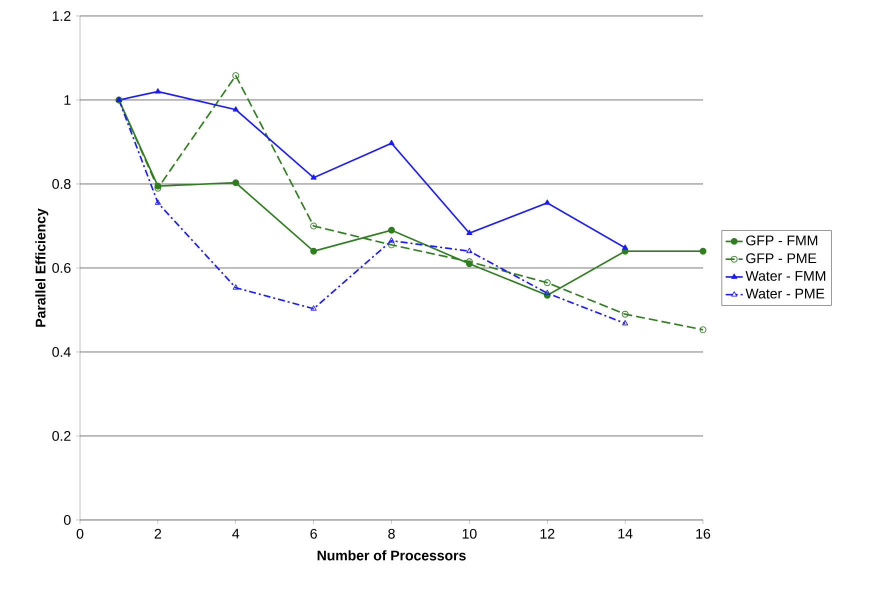 This screenshot has width=896, height=594. What do you see at coordinates (781, 258) in the screenshot?
I see `legend-label: GFP - PME` at bounding box center [781, 258].